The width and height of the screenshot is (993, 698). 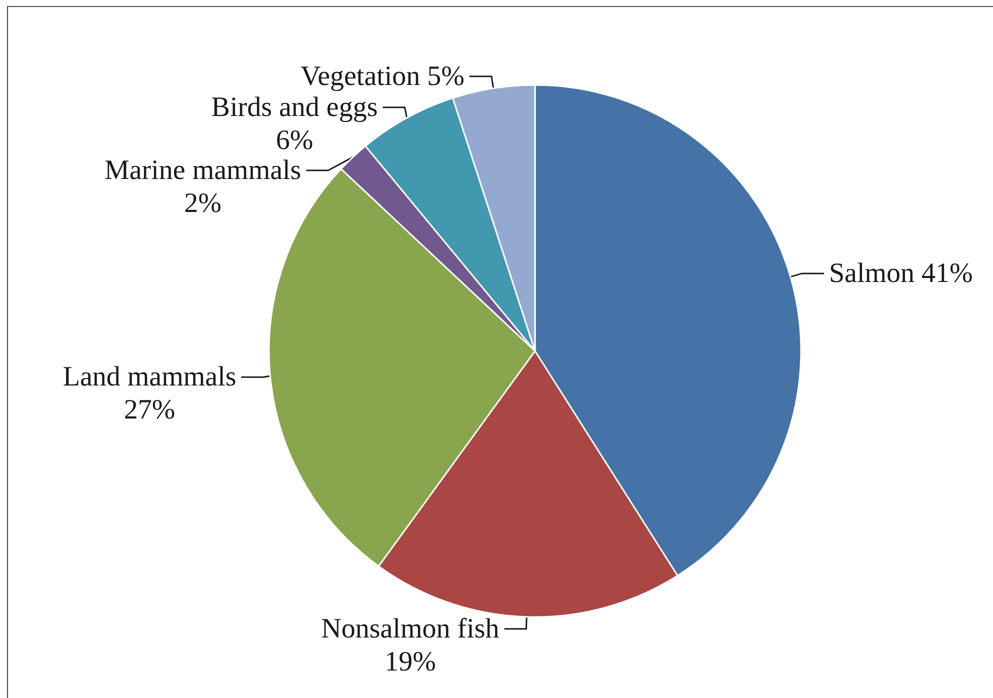 What do you see at coordinates (295, 140) in the screenshot?
I see `data-label: 6%` at bounding box center [295, 140].